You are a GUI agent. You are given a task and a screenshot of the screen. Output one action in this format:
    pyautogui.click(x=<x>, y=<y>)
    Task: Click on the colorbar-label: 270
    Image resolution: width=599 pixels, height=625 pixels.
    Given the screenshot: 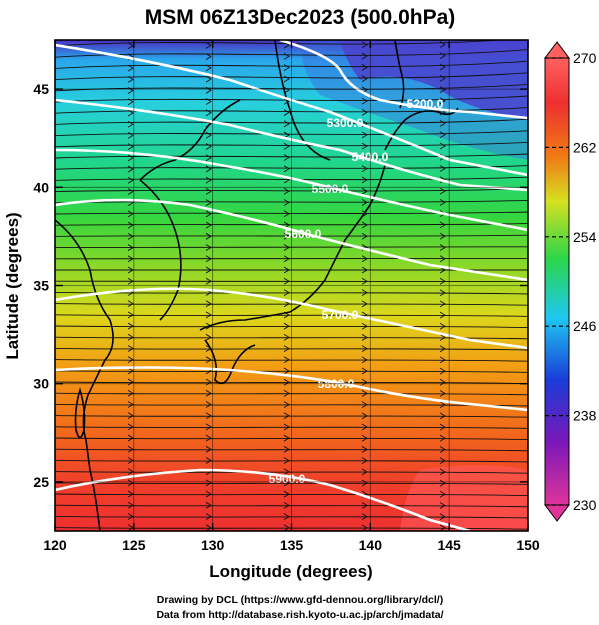 What is the action you would take?
    pyautogui.click(x=585, y=58)
    